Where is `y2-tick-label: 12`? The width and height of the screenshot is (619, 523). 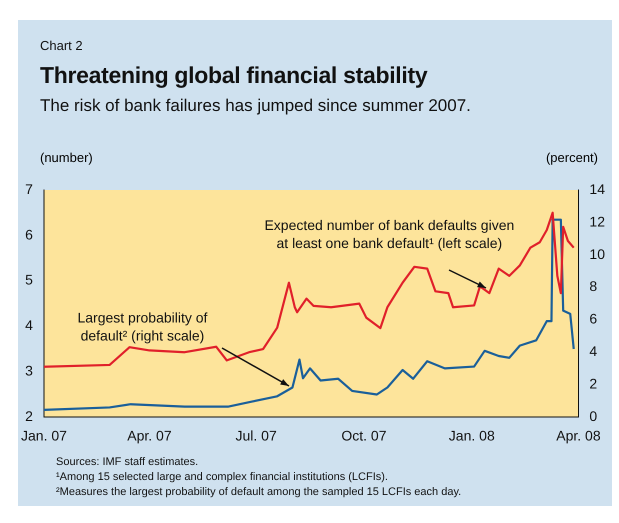
y2-tick-label: 12 is located at coordinates (597, 221).